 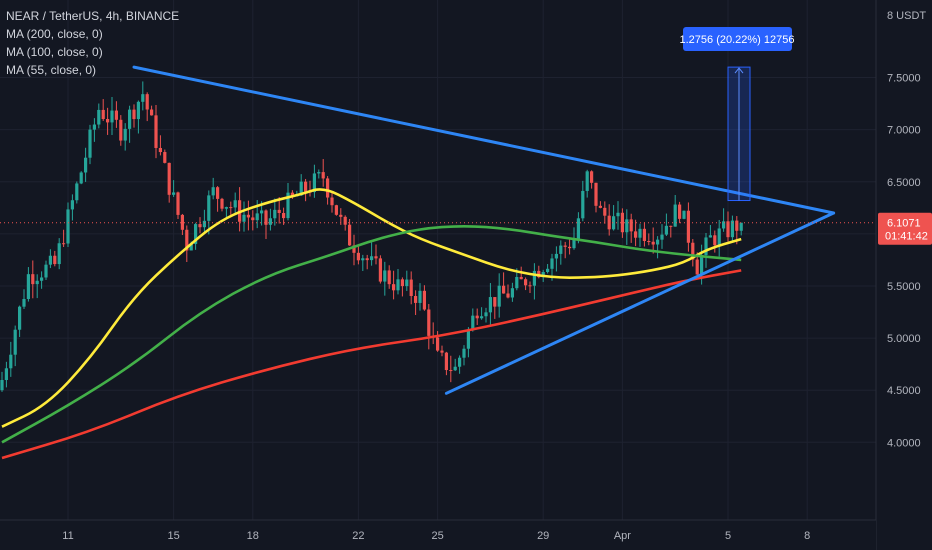 I want to click on time-axis: 11 15 18 22 25 29 Apr 5 8, so click(x=438, y=534).